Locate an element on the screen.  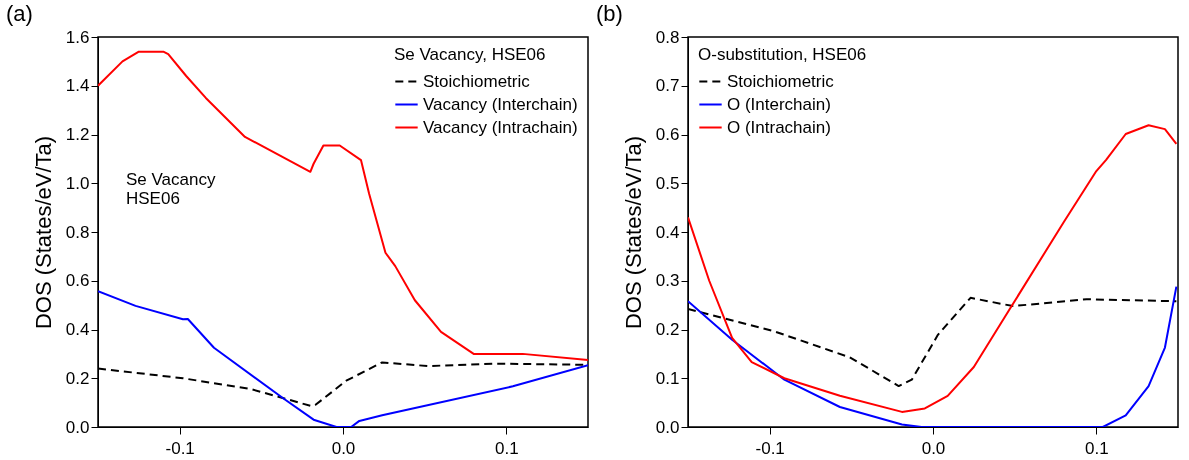
y-tick-label: 0.7 is located at coordinates (667, 86).